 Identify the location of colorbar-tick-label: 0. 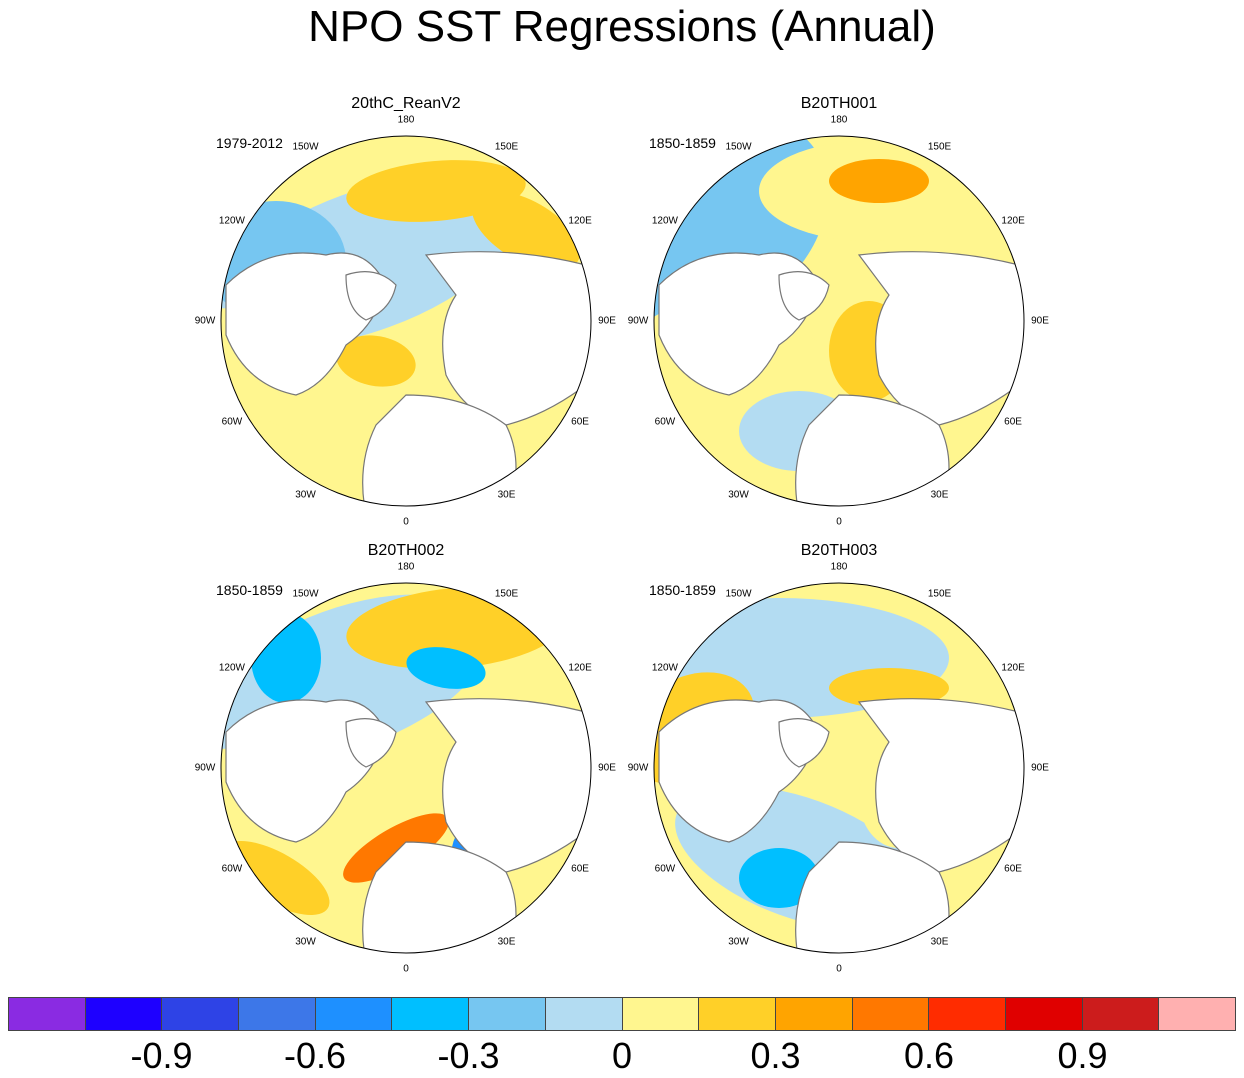
(622, 1055).